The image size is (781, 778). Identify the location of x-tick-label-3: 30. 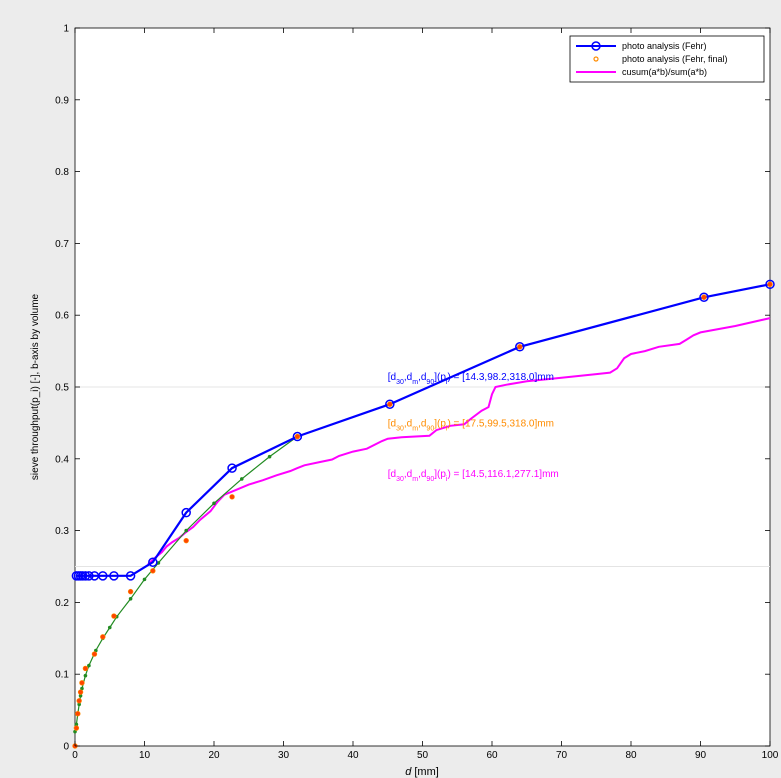
(284, 755).